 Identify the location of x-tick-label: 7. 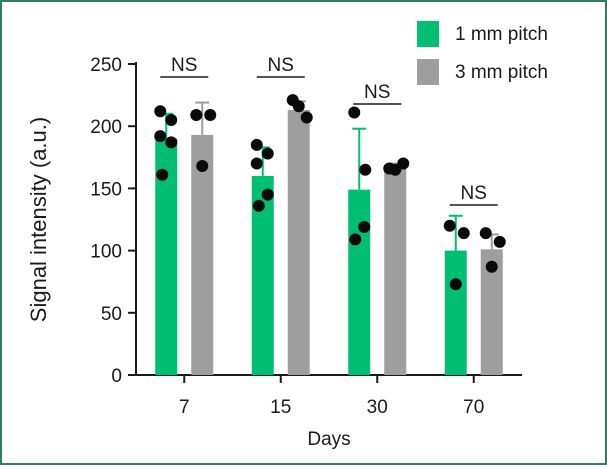
(184, 407).